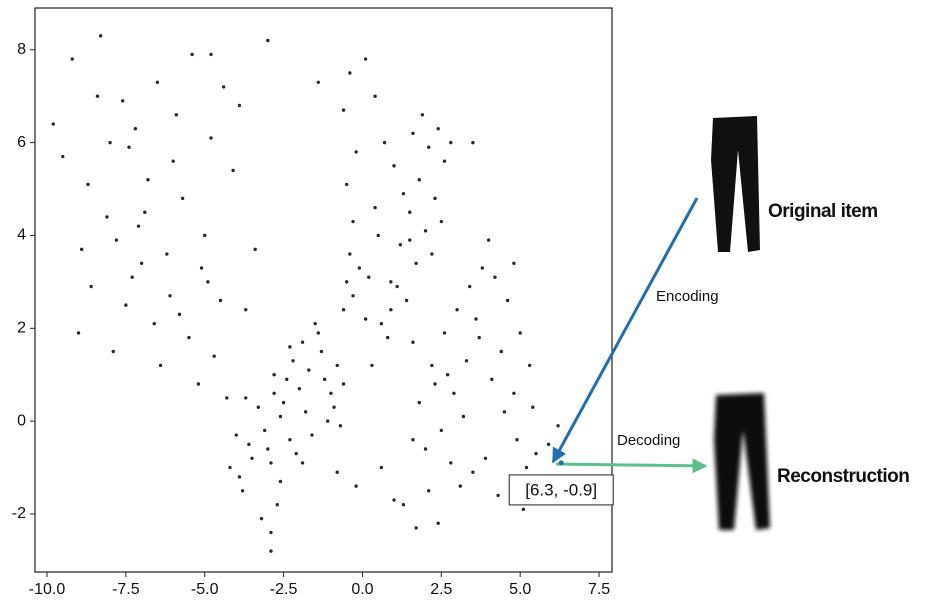 The width and height of the screenshot is (926, 609). I want to click on y-tick-label: 6, so click(21, 142).